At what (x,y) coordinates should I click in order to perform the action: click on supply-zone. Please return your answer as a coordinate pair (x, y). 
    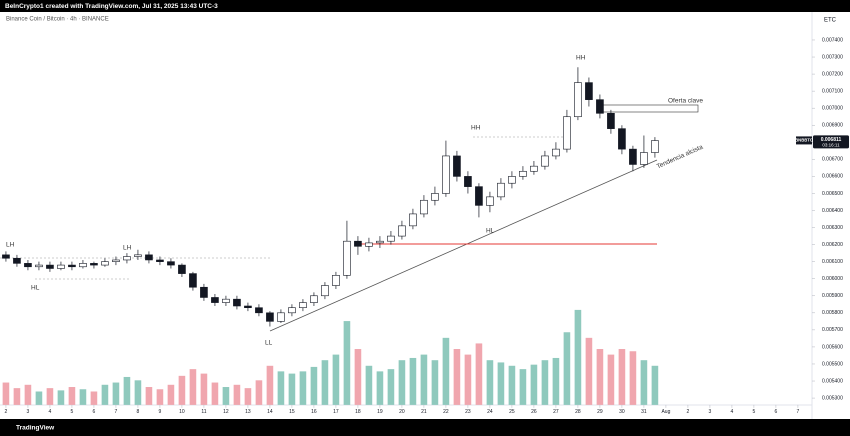
    Looking at the image, I should click on (650, 108).